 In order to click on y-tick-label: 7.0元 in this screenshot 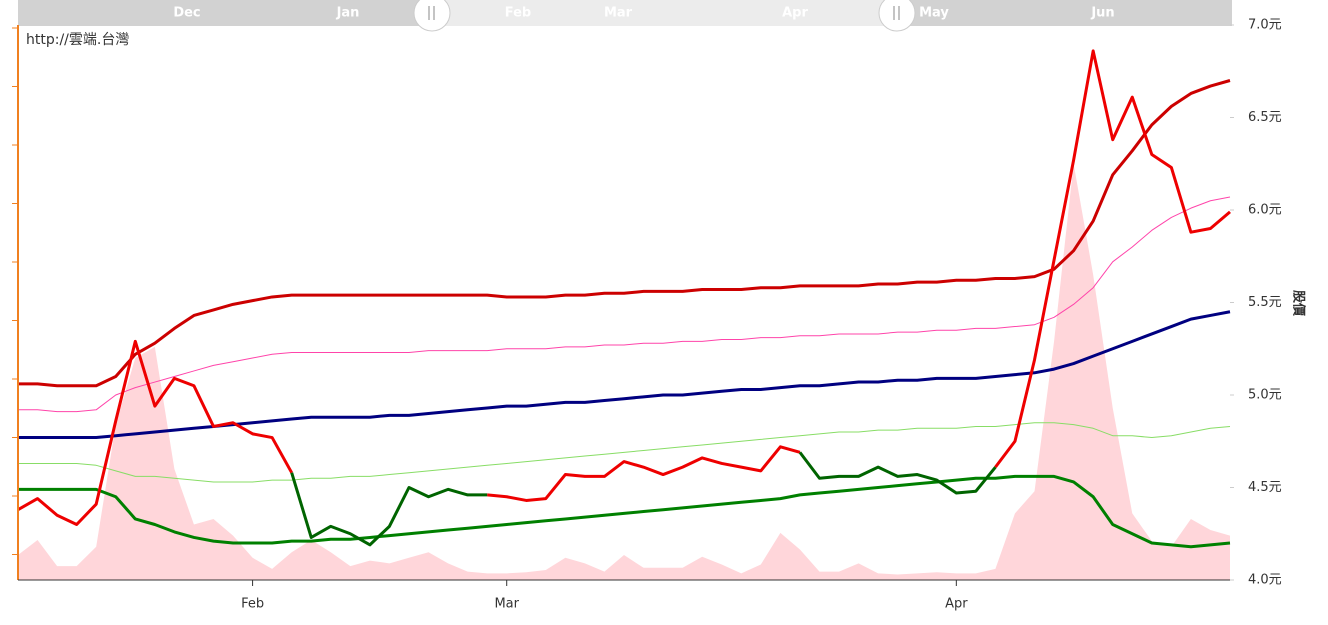, I will do `click(1265, 25)`.